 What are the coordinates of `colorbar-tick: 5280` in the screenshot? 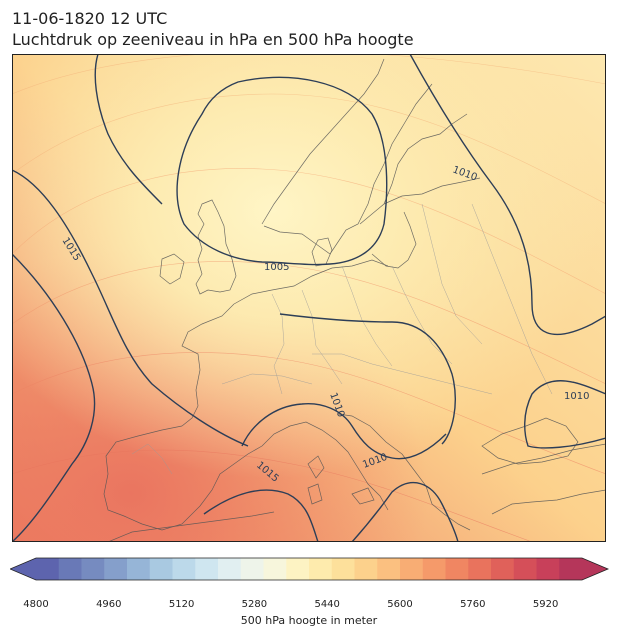 It's located at (254, 604).